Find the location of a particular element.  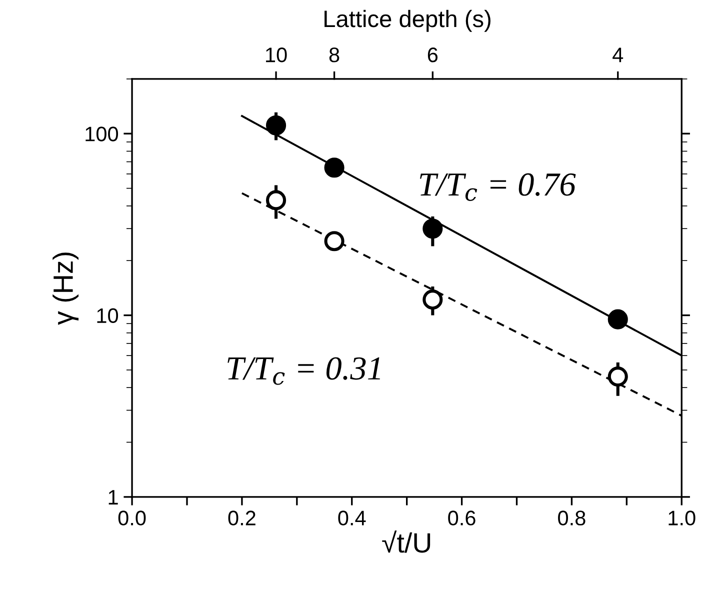

annotation: 10 is located at coordinates (276, 55).